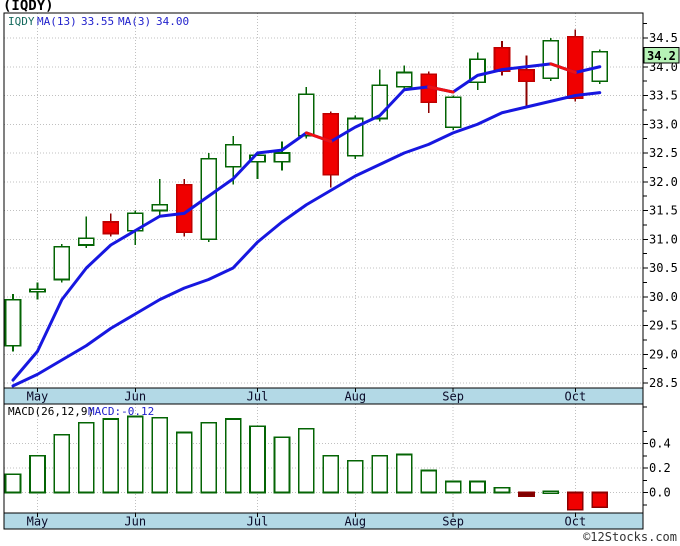 The image size is (680, 546). What do you see at coordinates (663, 182) in the screenshot?
I see `price-axis-label: 32.0` at bounding box center [663, 182].